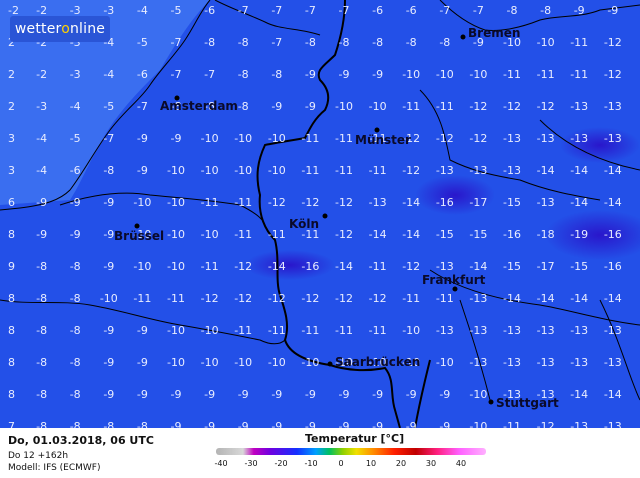 The height and width of the screenshot is (478, 640). What do you see at coordinates (546, 234) in the screenshot?
I see `grid-value: -18` at bounding box center [546, 234].